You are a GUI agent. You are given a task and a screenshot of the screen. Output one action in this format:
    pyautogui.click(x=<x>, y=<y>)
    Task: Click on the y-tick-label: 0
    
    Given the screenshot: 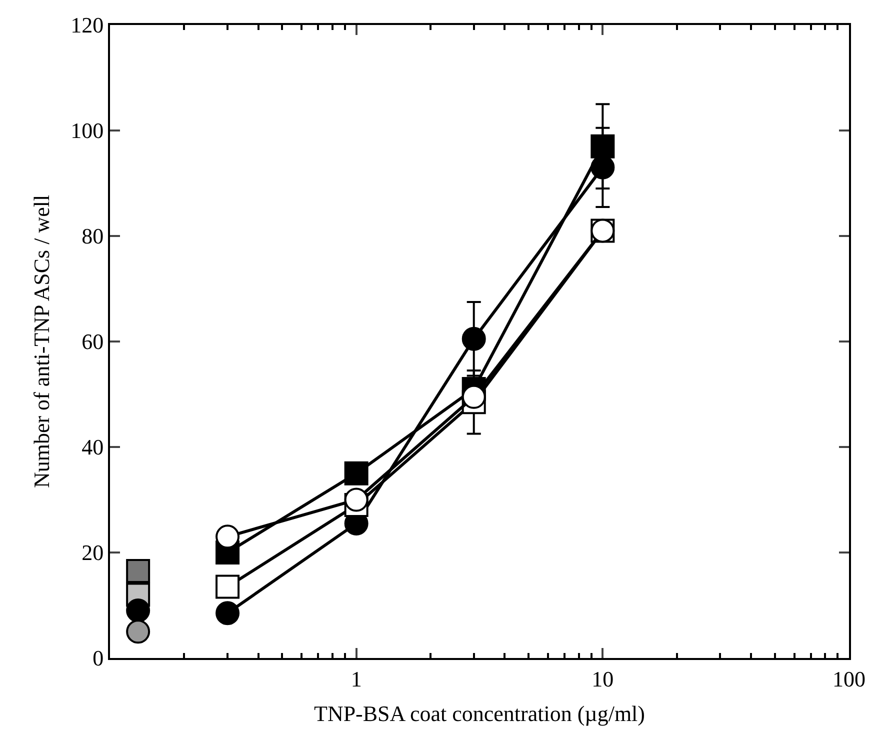 What is the action you would take?
    pyautogui.click(x=98, y=658)
    